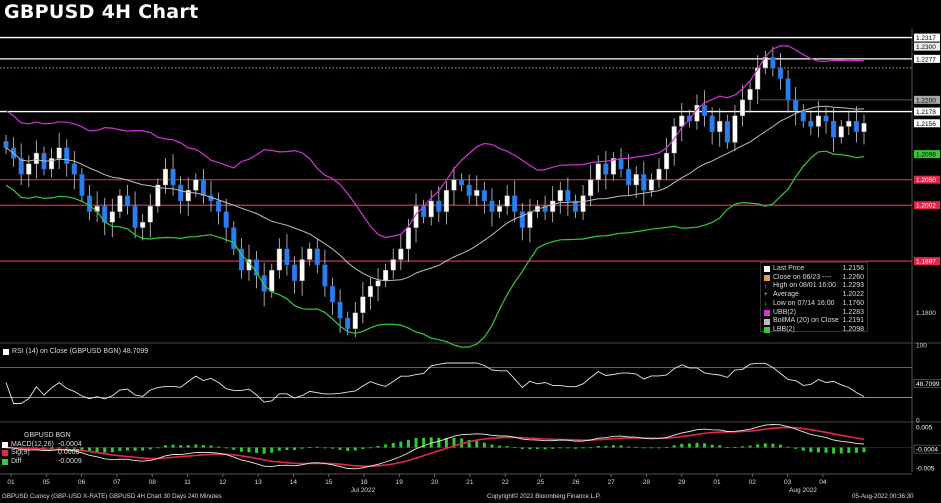 The height and width of the screenshot is (503, 941). What do you see at coordinates (400, 482) in the screenshot?
I see `day-label: 19` at bounding box center [400, 482].